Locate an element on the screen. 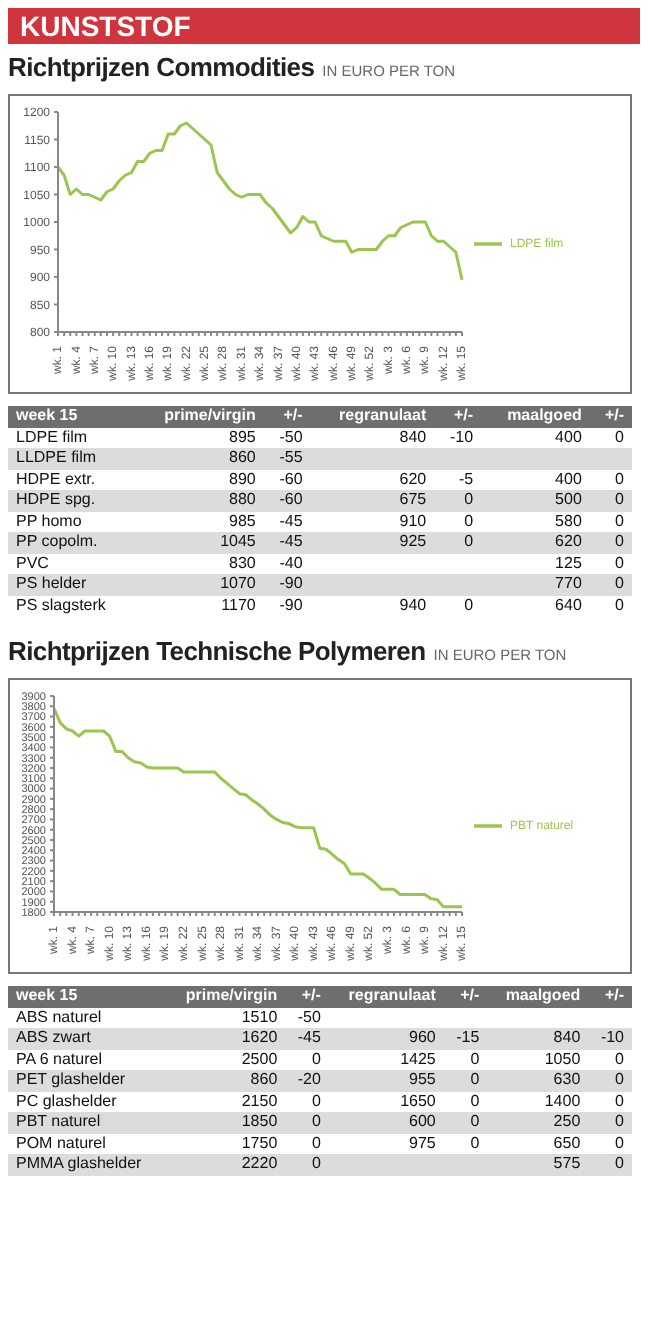  data-label: 890 is located at coordinates (242, 479).